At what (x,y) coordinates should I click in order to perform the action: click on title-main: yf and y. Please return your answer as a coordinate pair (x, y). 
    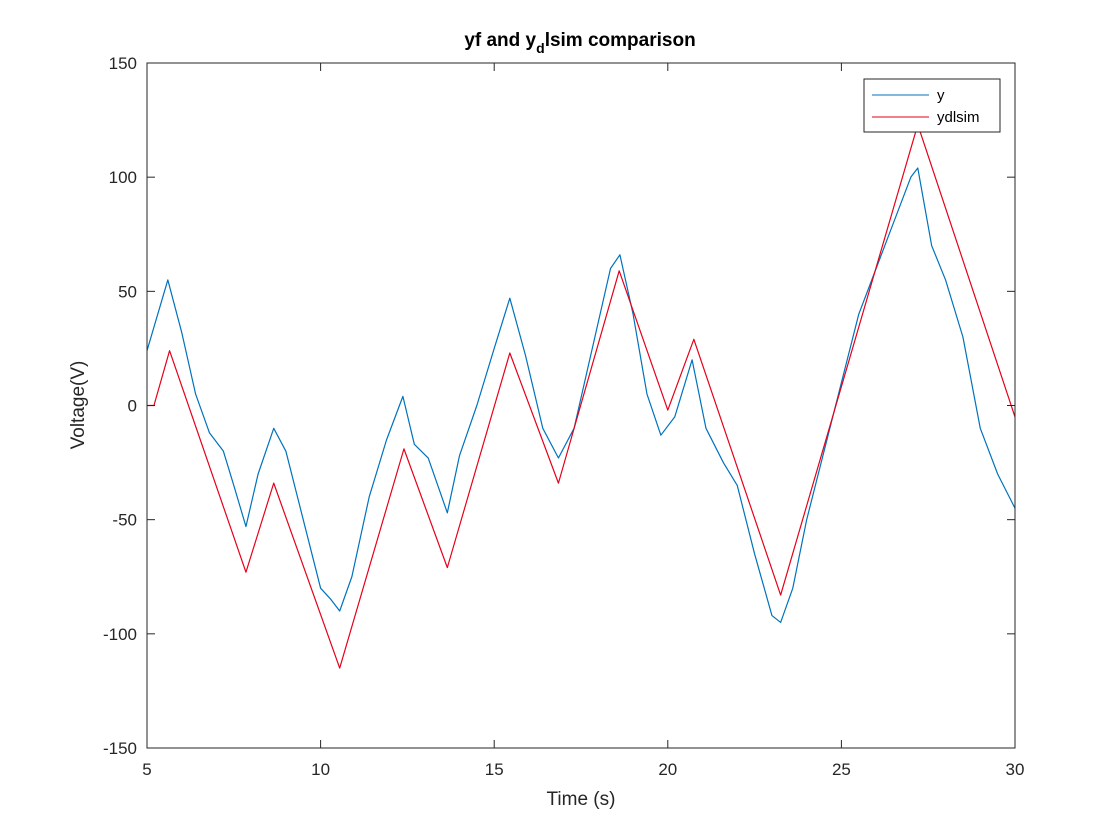
    Looking at the image, I should click on (500, 40).